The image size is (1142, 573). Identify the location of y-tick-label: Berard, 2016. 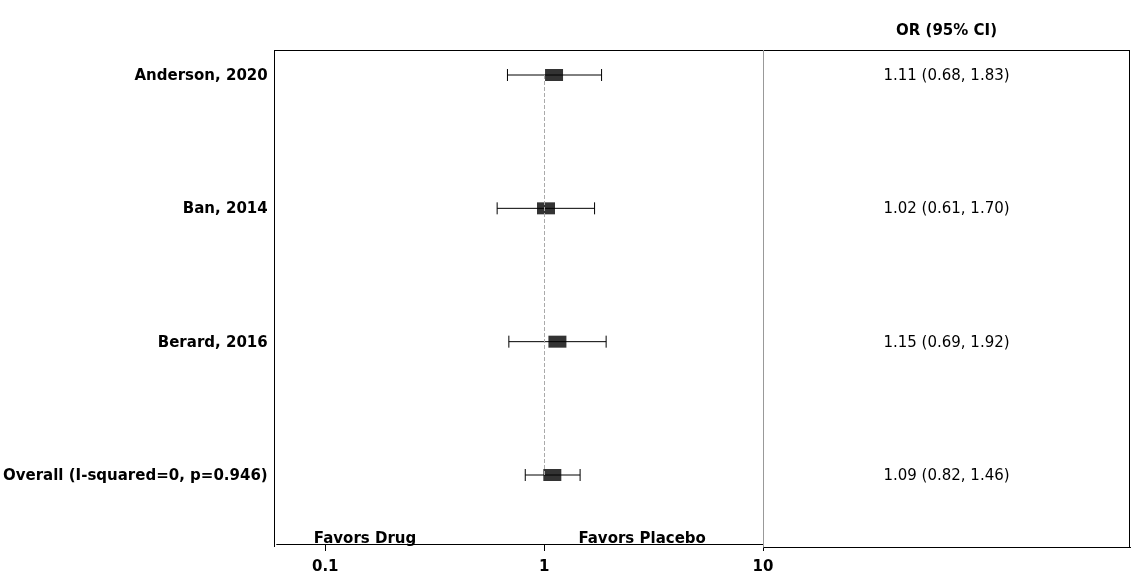
(212, 341).